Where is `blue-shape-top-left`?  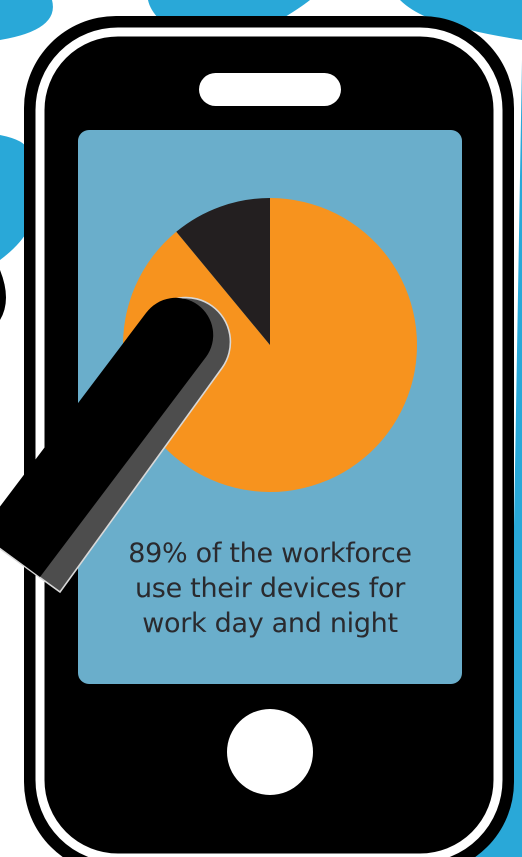
blue-shape-top-left is located at coordinates (26, 20).